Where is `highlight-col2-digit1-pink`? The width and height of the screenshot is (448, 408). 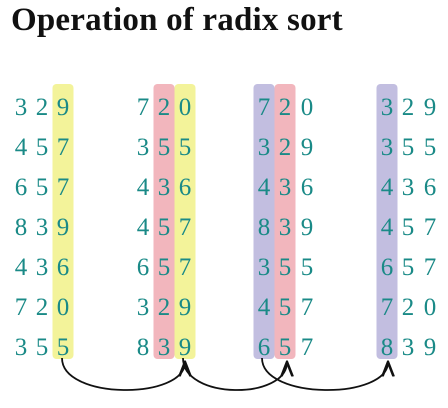
highlight-col2-digit1-pink is located at coordinates (285, 221).